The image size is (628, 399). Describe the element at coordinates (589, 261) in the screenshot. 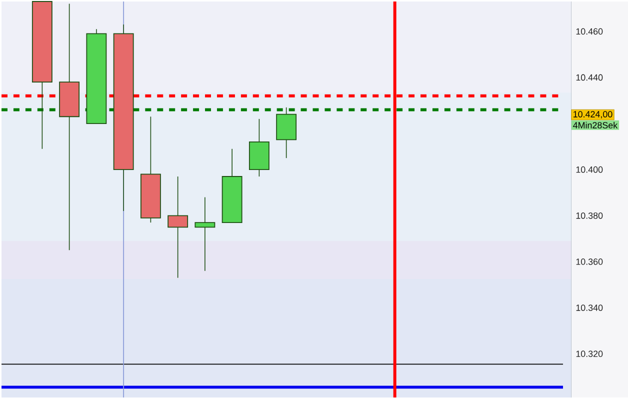

I see `y-tick-label: 10.360` at that location.